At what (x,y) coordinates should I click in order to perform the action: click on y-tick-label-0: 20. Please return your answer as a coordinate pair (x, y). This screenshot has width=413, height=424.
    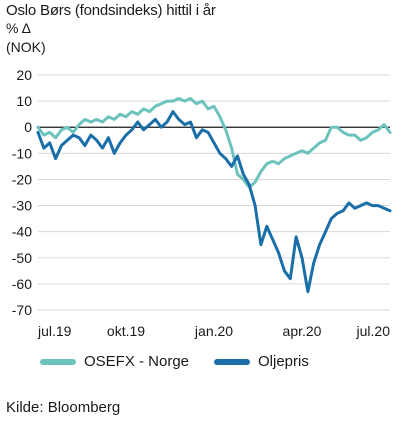
    Looking at the image, I should click on (24, 75).